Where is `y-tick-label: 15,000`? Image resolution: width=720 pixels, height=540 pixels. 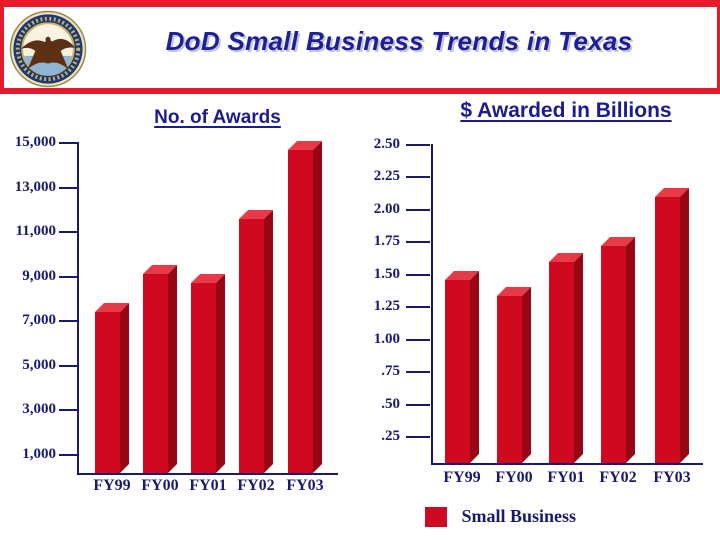 y-tick-label: 15,000 is located at coordinates (35, 142).